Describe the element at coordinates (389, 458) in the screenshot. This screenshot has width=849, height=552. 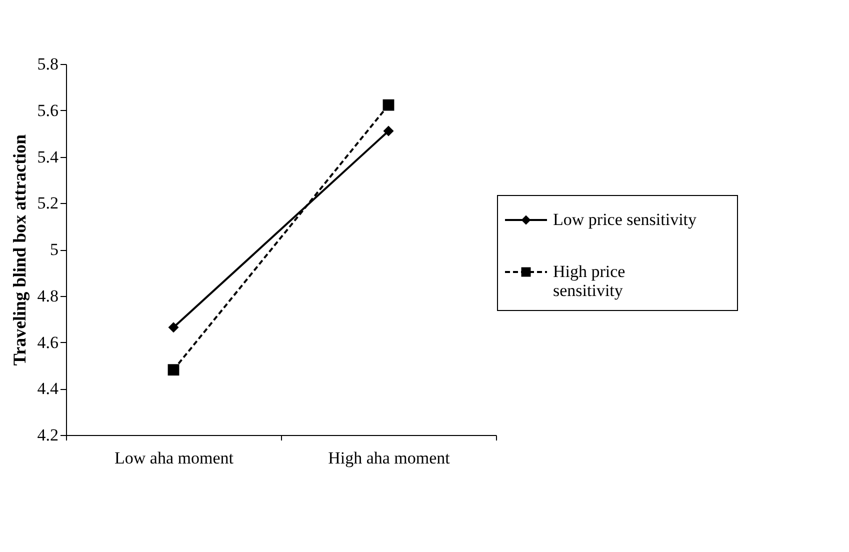
I see `x-tick-label: High aha moment` at that location.